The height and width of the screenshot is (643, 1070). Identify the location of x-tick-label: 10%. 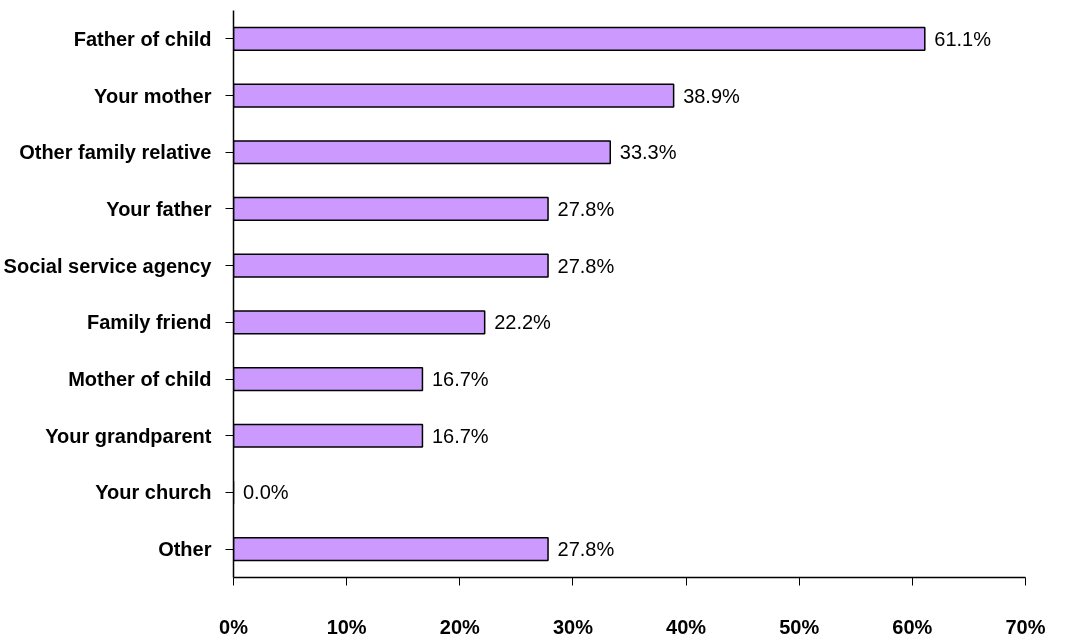
(346, 626).